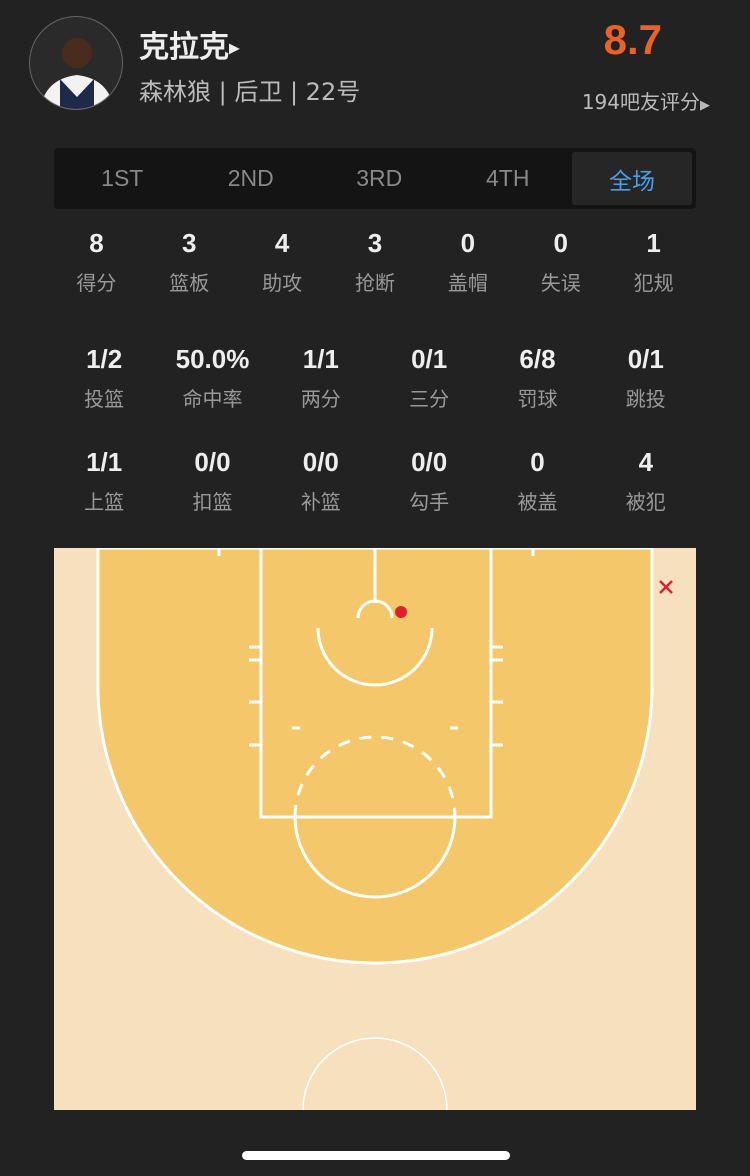 The image size is (750, 1176). Describe the element at coordinates (640, 102) in the screenshot. I see `rating-count-text: 194吧友评分` at that location.